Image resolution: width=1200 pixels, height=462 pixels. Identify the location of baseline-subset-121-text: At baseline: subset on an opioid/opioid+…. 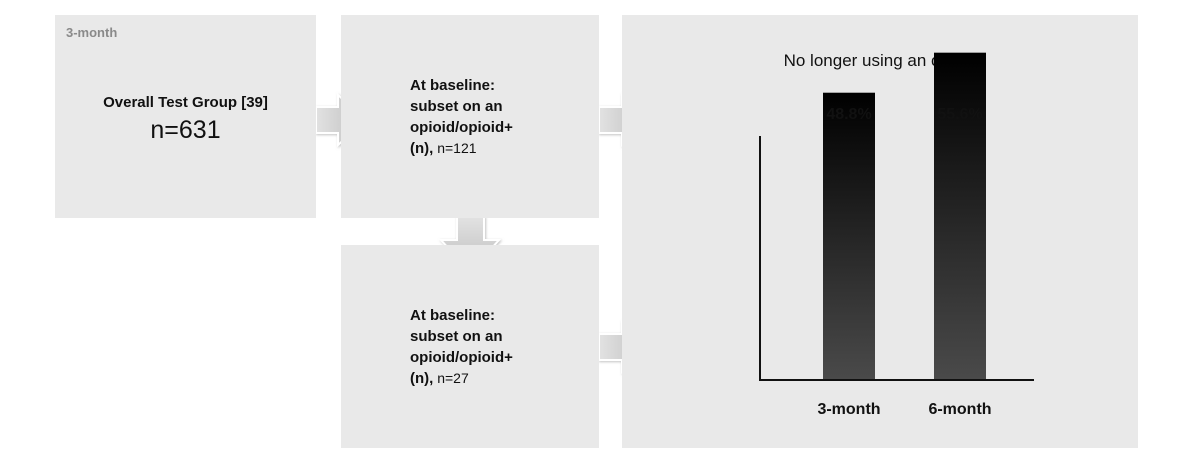
(461, 117).